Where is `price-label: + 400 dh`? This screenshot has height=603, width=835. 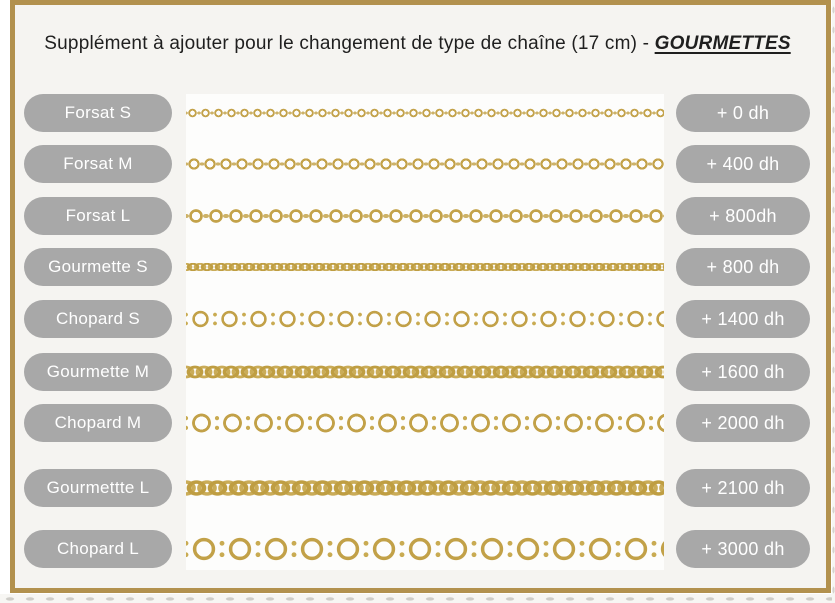
price-label: + 400 dh is located at coordinates (743, 163).